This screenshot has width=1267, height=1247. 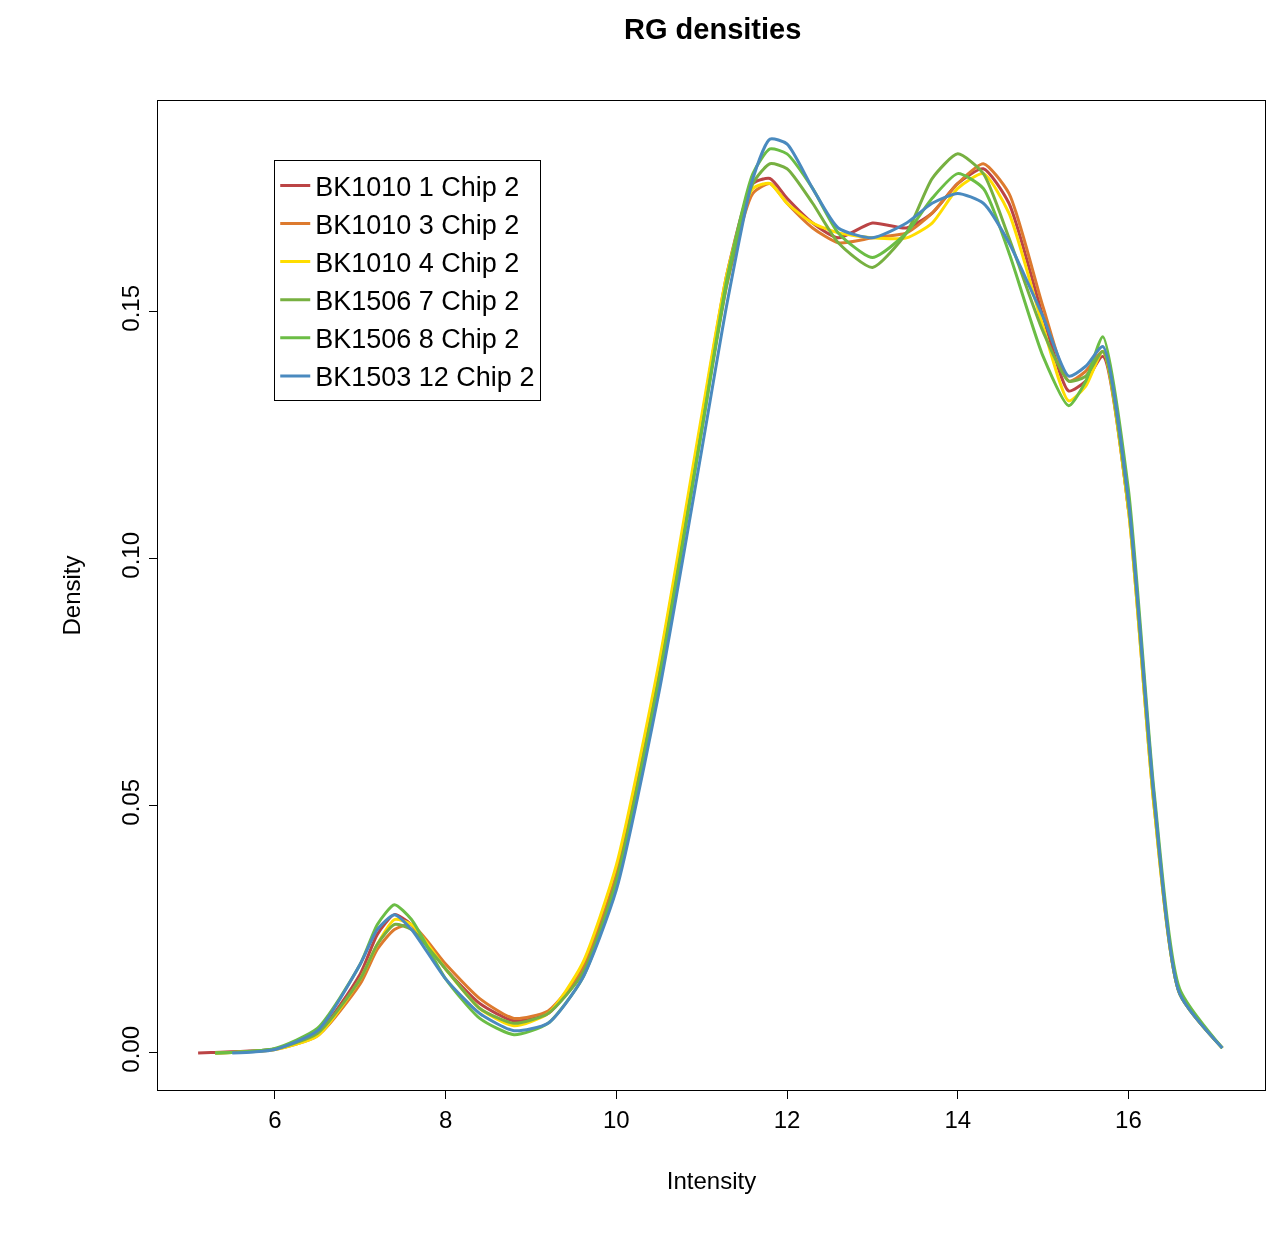 I want to click on legend-label: BK1506 8 Chip 2, so click(x=417, y=339).